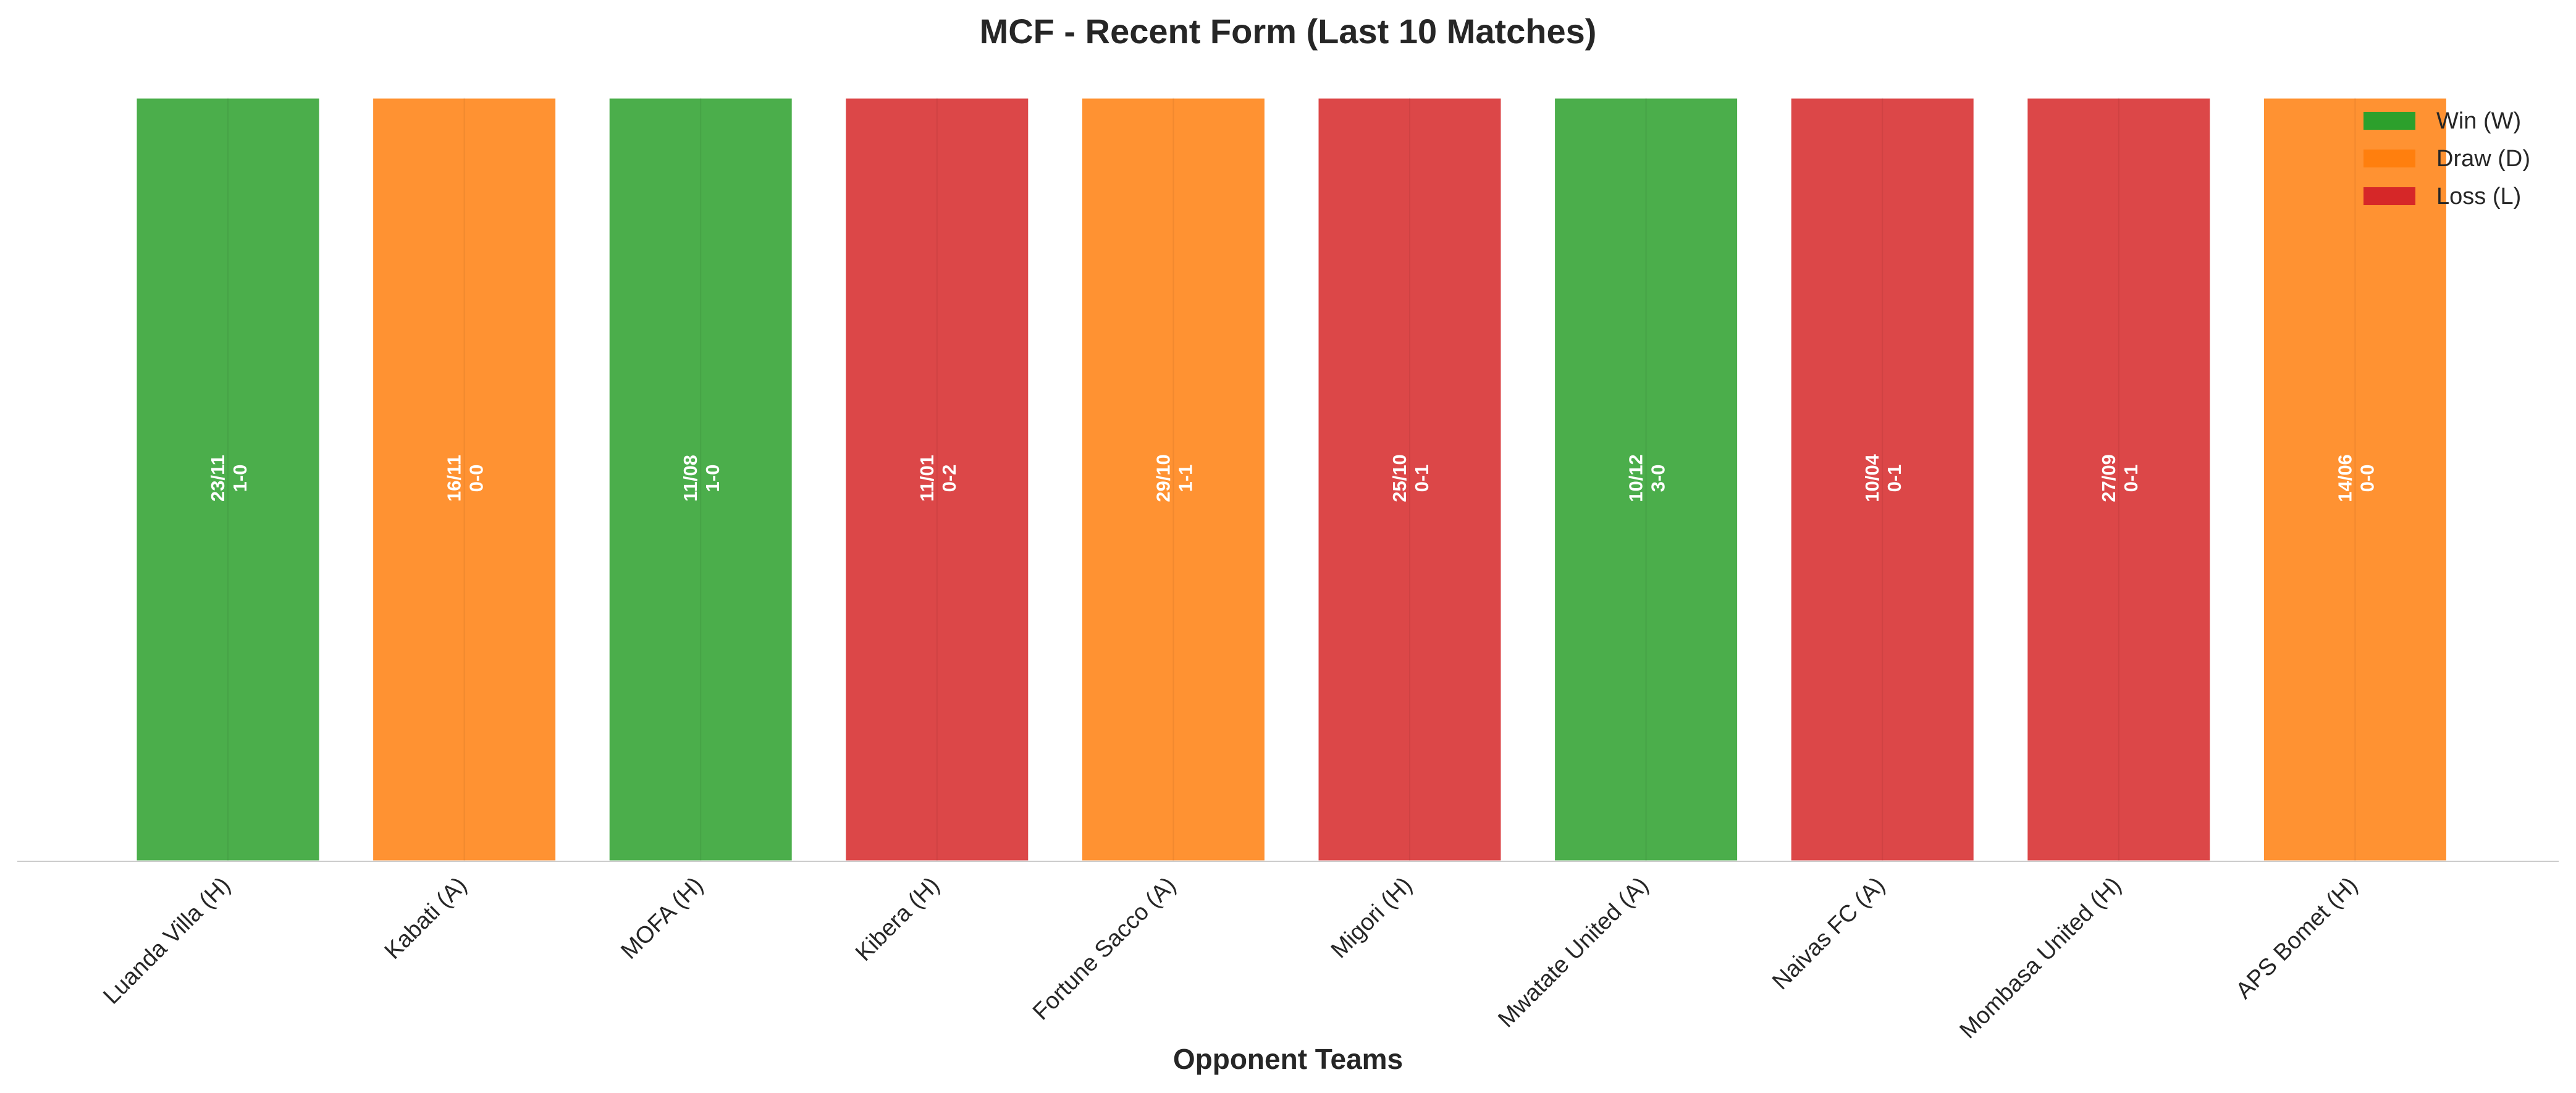 Image resolution: width=2576 pixels, height=1093 pixels. I want to click on legend-label: Draw (D), so click(2483, 159).